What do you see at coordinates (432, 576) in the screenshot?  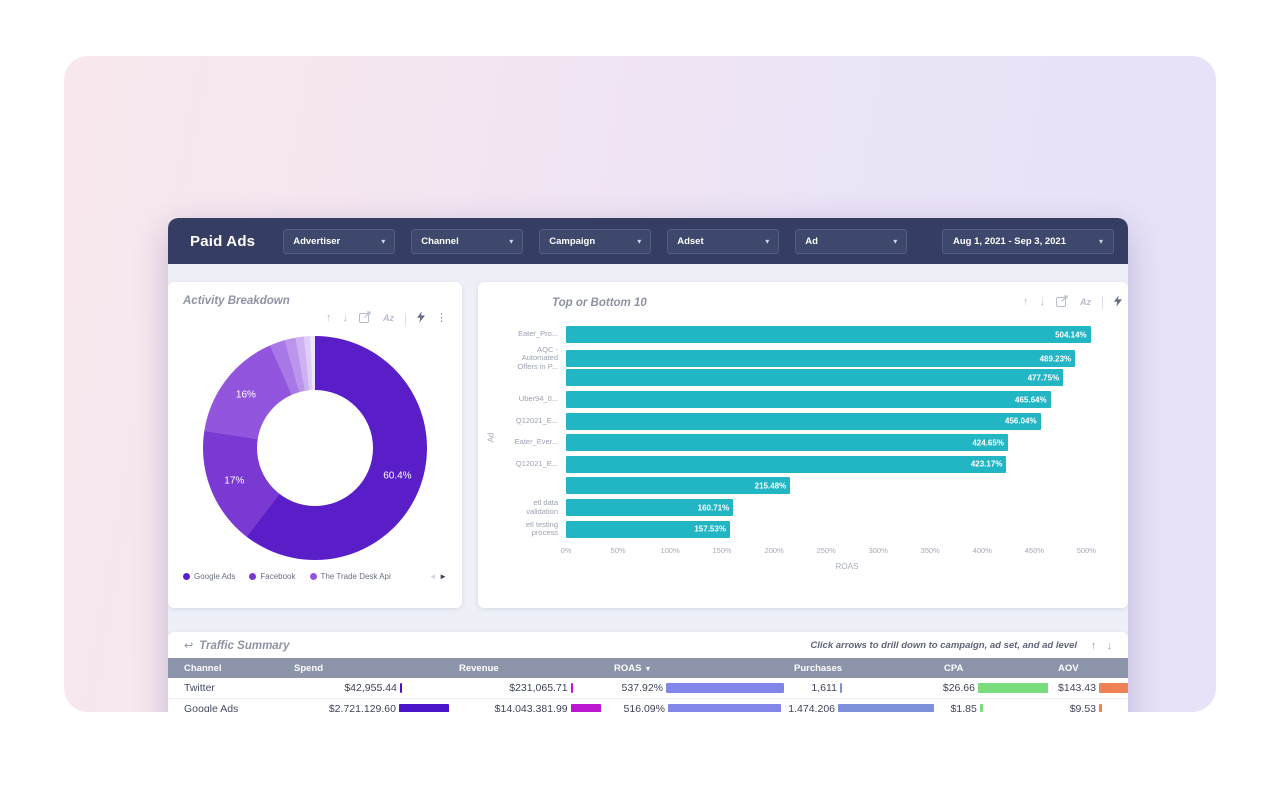 I see `legend-prev-icon: ◄` at bounding box center [432, 576].